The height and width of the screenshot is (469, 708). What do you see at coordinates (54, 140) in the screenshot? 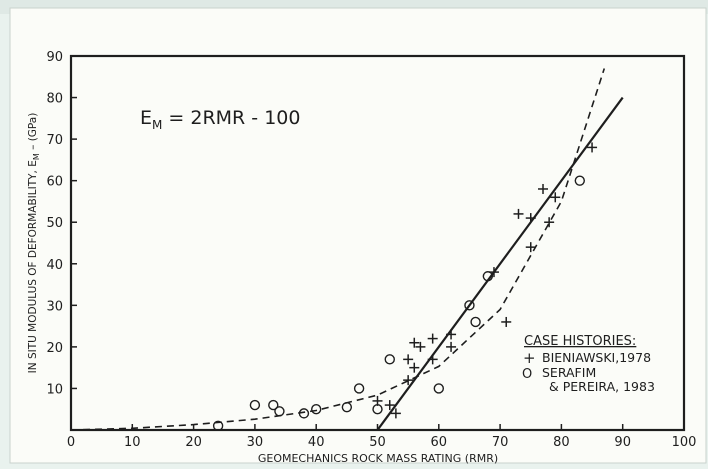
I see `y-tick-label: 70` at bounding box center [54, 140].